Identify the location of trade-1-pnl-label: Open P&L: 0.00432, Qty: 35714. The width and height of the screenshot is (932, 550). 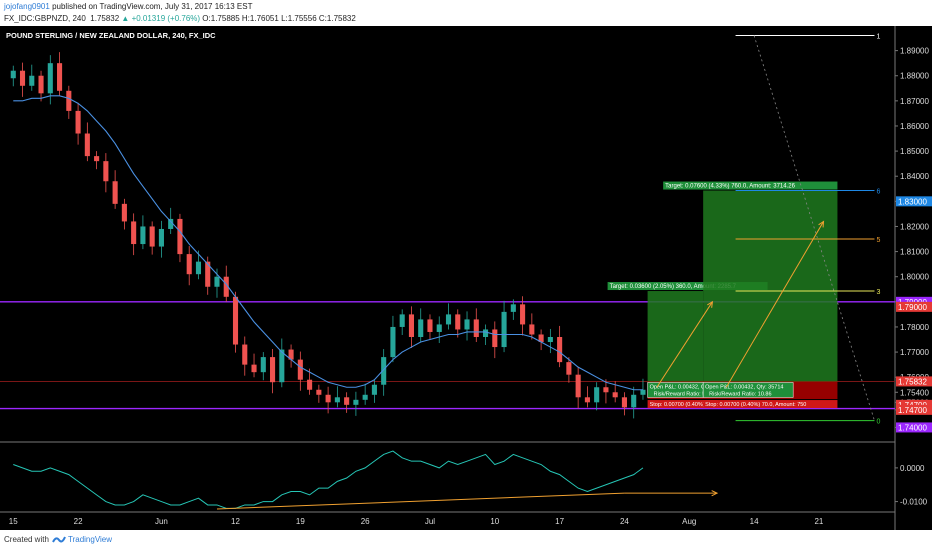
(689, 387).